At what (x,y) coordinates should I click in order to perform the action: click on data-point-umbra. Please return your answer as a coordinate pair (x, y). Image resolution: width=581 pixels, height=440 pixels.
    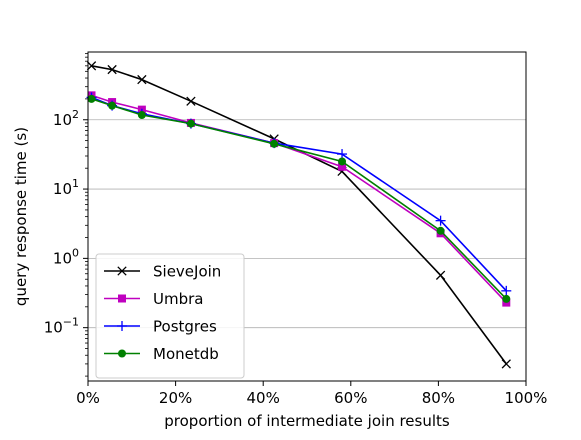
    Looking at the image, I should click on (342, 166).